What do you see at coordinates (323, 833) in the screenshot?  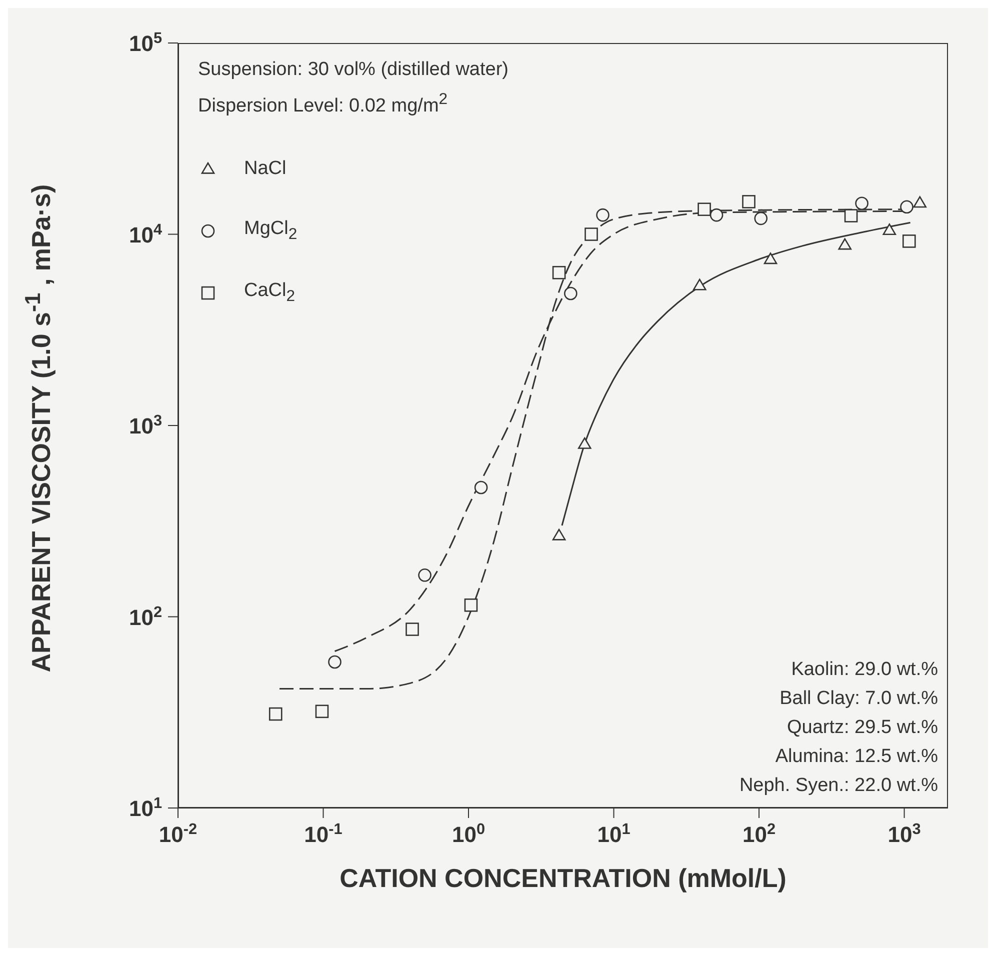 I see `x-tick-label: 10$^{-1}$` at bounding box center [323, 833].